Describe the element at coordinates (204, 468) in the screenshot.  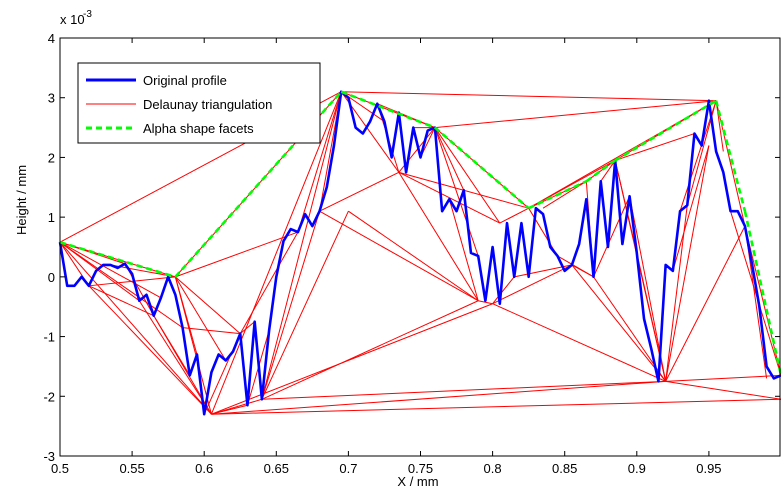
I see `x-tick-label-2: 0.6` at that location.